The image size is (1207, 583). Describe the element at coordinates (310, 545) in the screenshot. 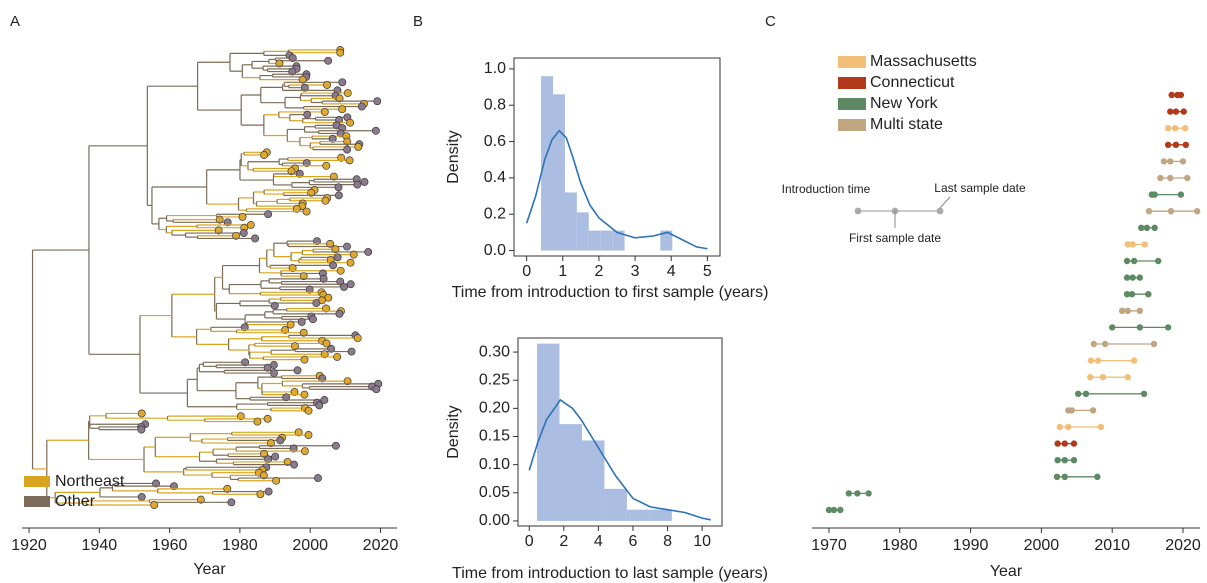

I see `x-tick-label: 2000` at that location.